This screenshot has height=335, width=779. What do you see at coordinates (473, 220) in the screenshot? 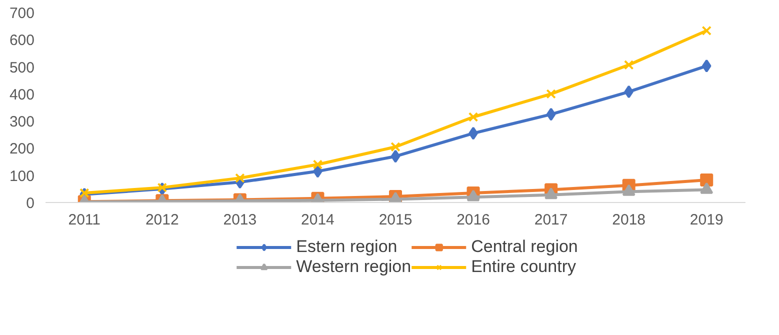
I see `x-tick-label: 2016` at bounding box center [473, 220].